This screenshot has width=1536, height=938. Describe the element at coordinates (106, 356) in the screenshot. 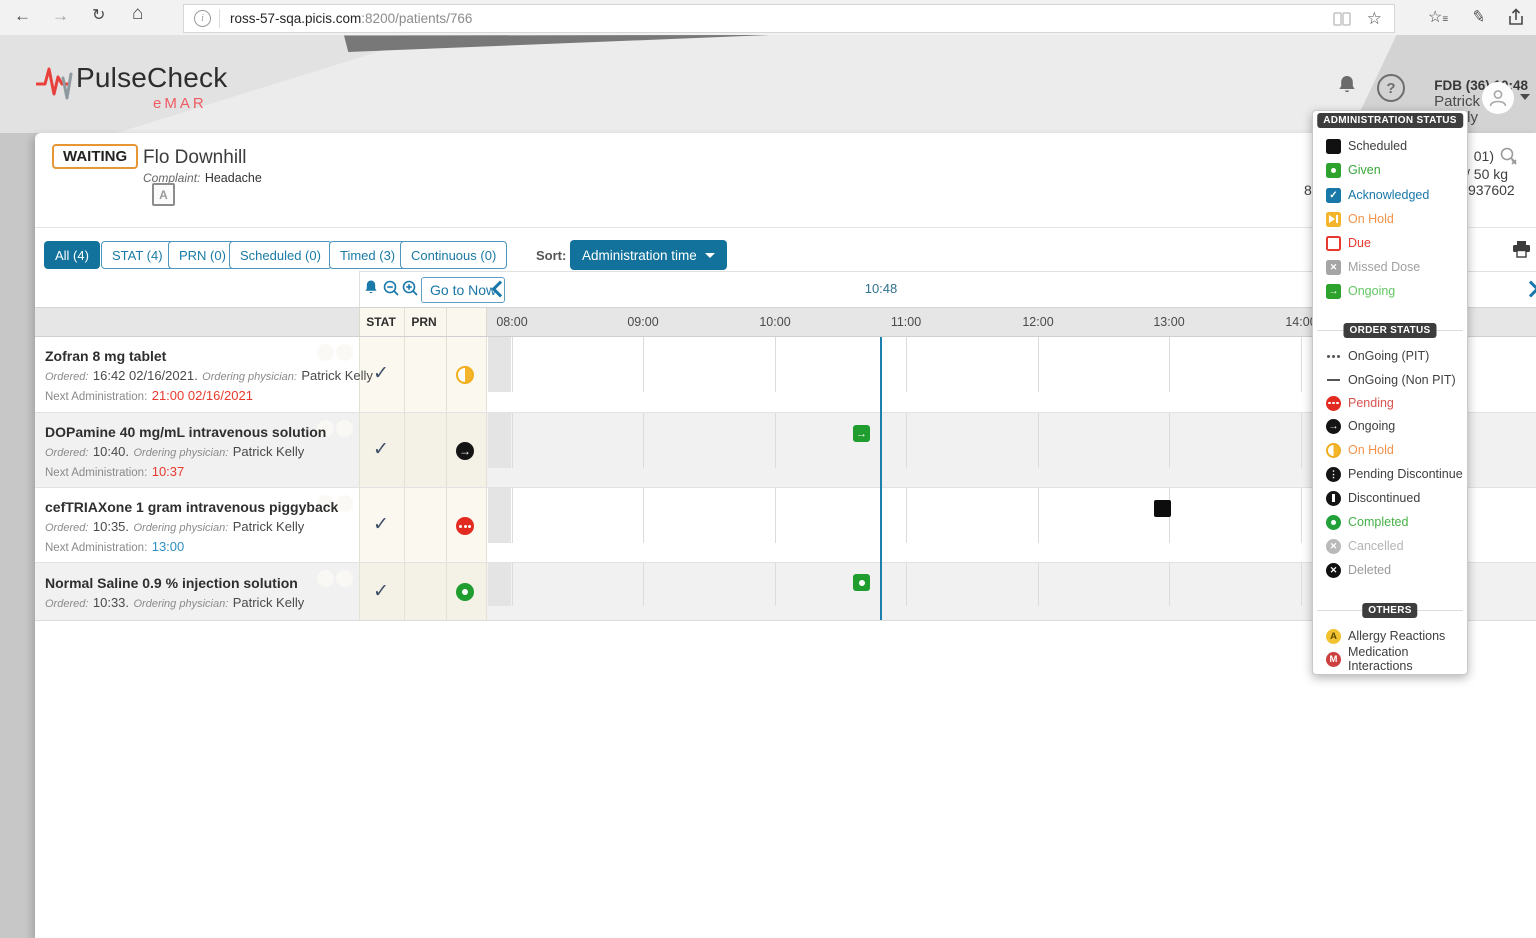

I see `medication-name: Zofran 8 mg tablet` at that location.